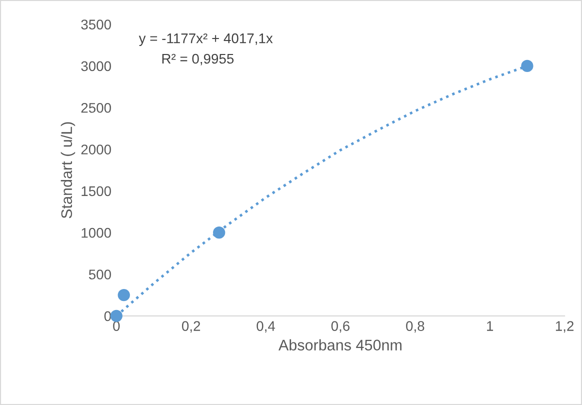  What do you see at coordinates (96, 107) in the screenshot?
I see `y-tick-label: 2500` at bounding box center [96, 107].